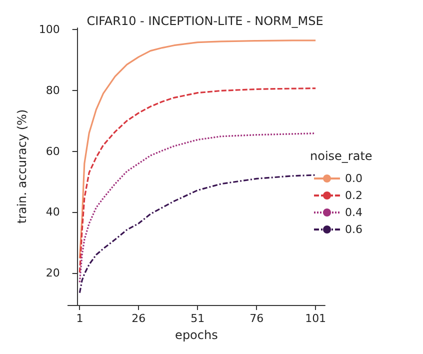  Describe the element at coordinates (353, 229) in the screenshot. I see `legend-label: 0.6` at that location.